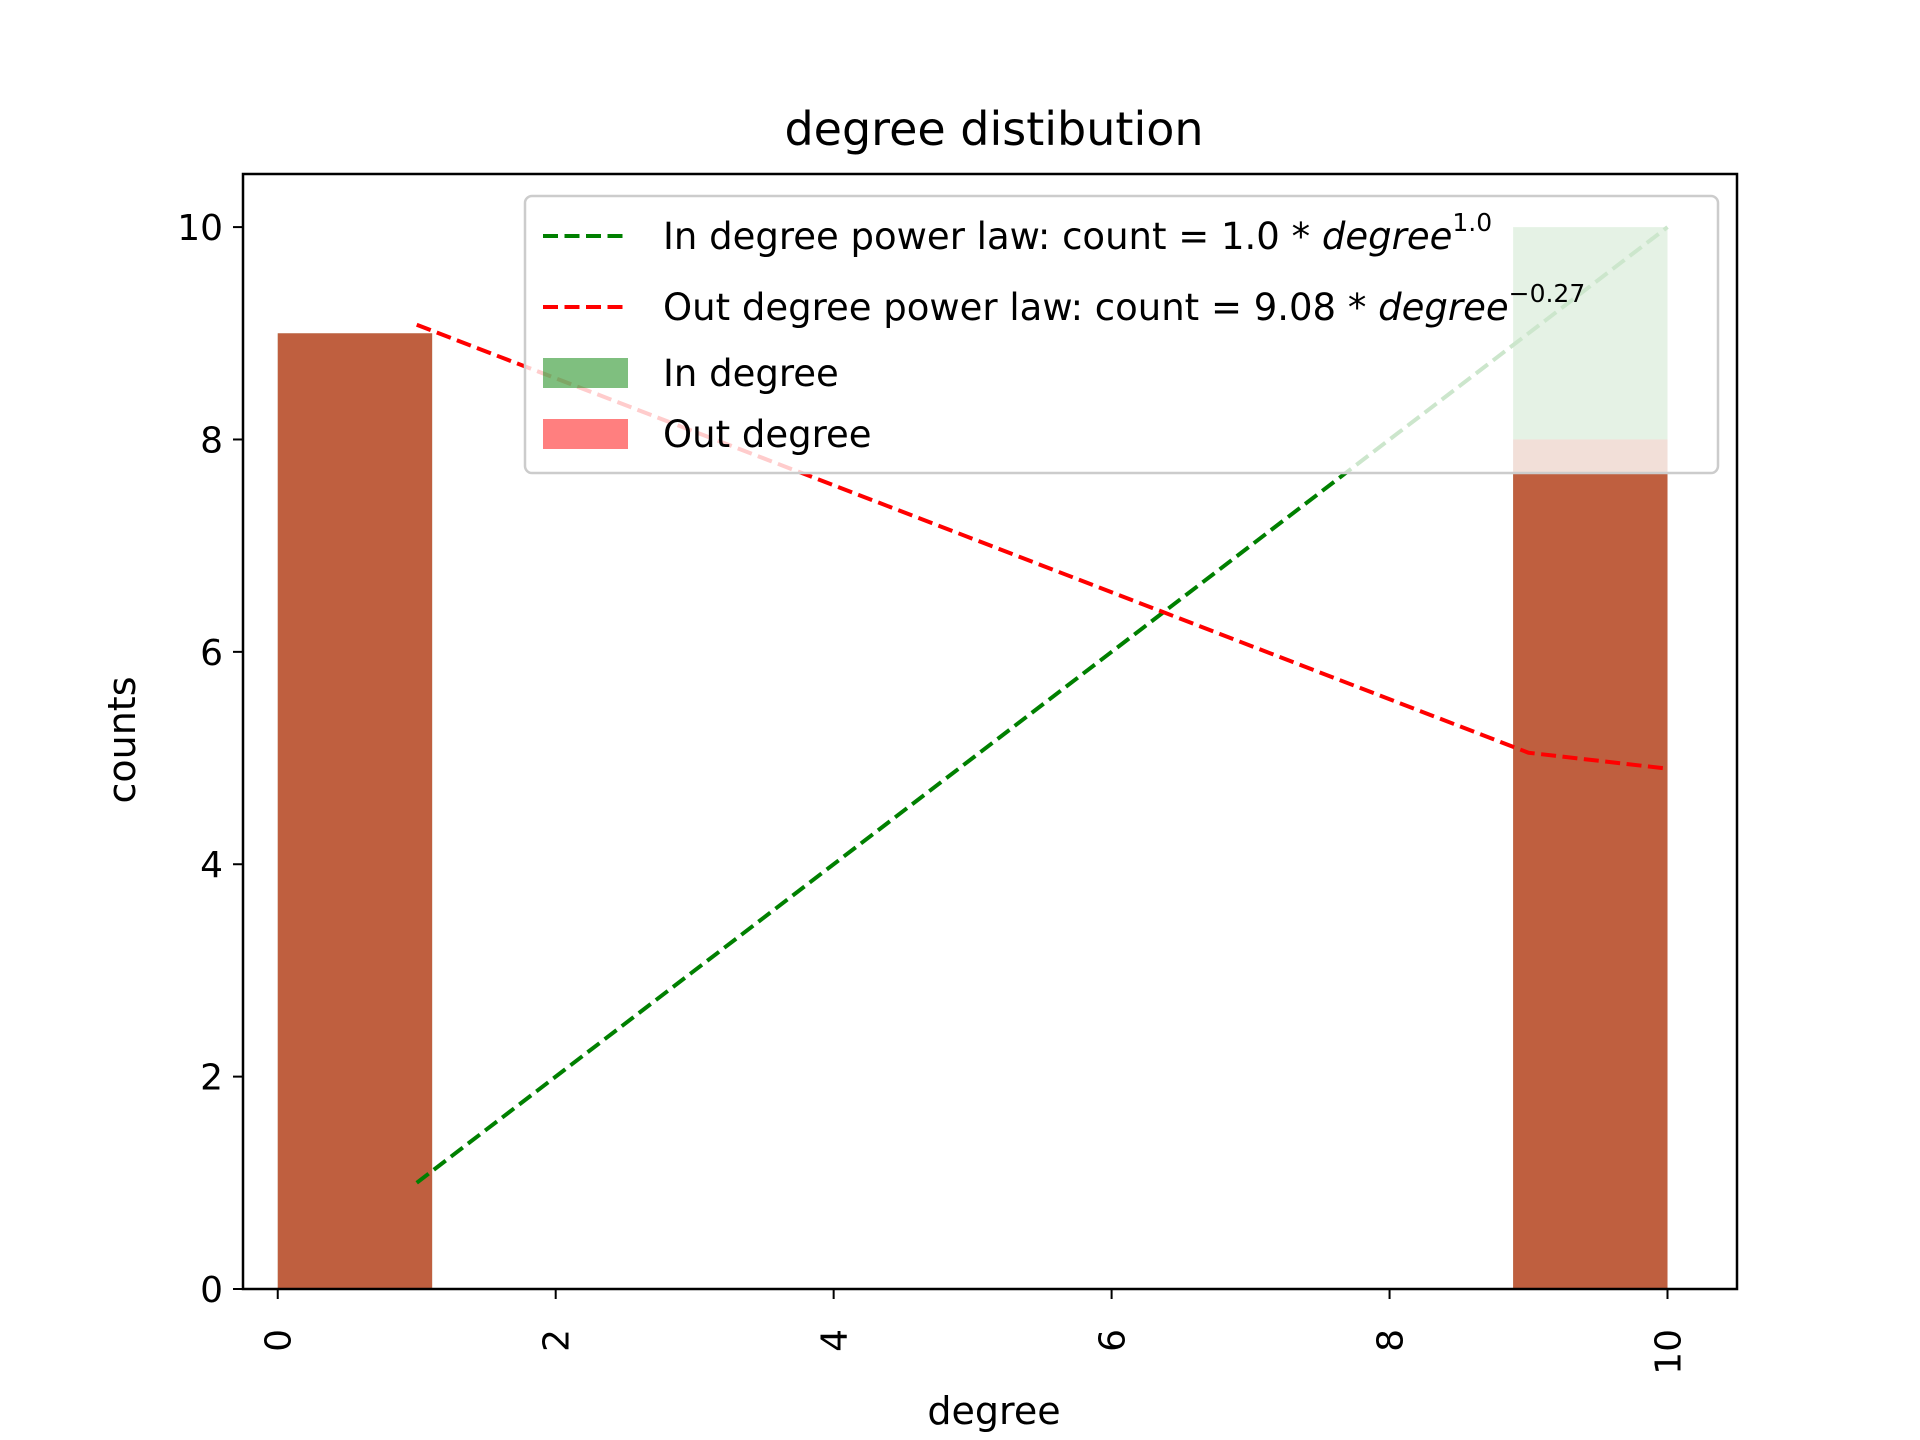  I want to click on x-tick-label-2: 2, so click(557, 1340).